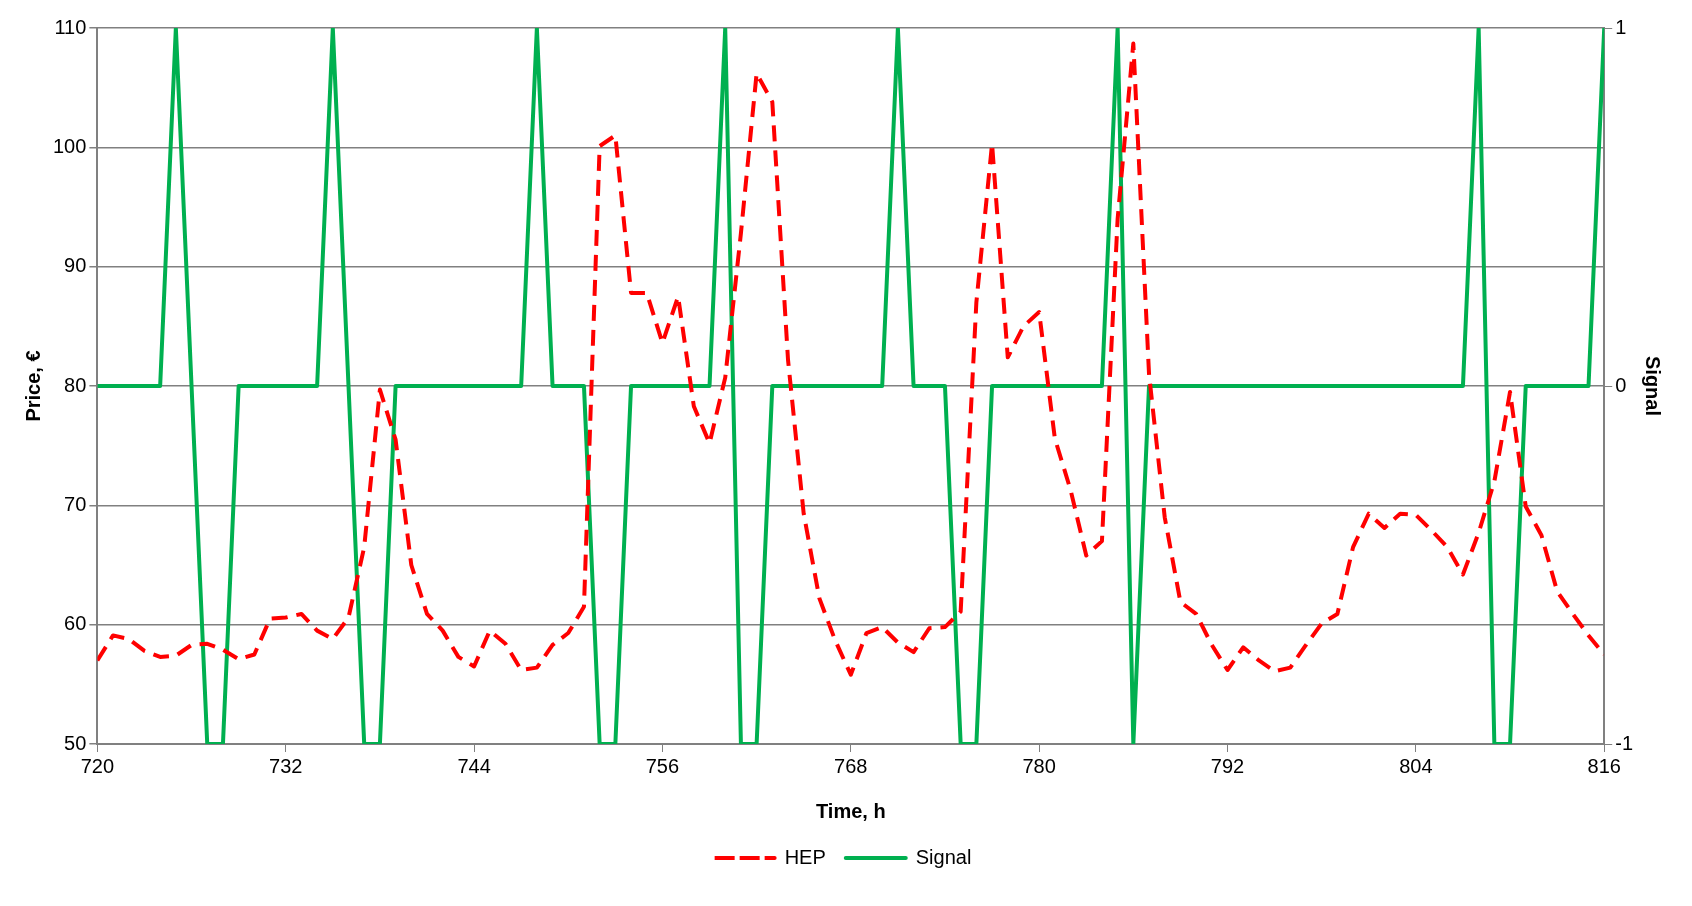 This screenshot has height=906, width=1692. Describe the element at coordinates (851, 765) in the screenshot. I see `x-tick-label: 768` at that location.